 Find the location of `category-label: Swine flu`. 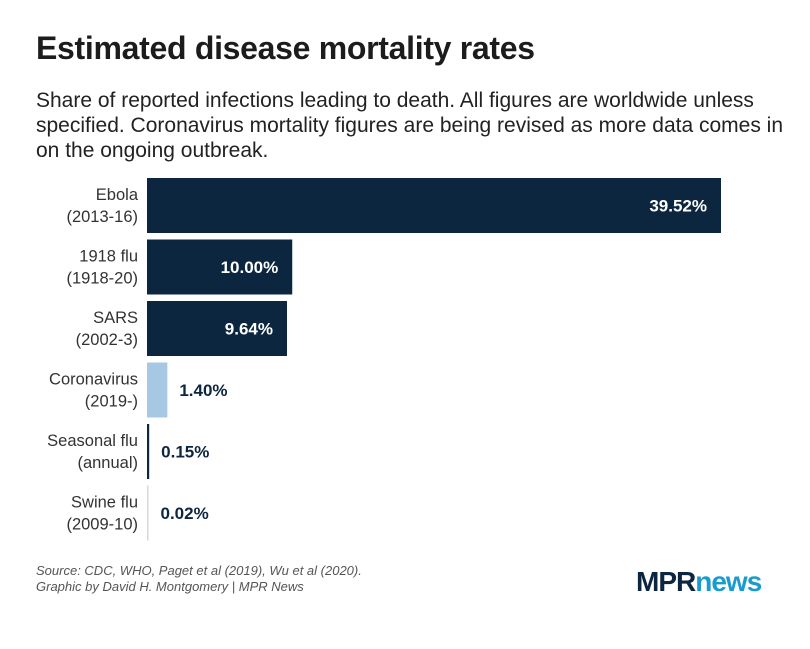

category-label: Swine flu is located at coordinates (104, 503).